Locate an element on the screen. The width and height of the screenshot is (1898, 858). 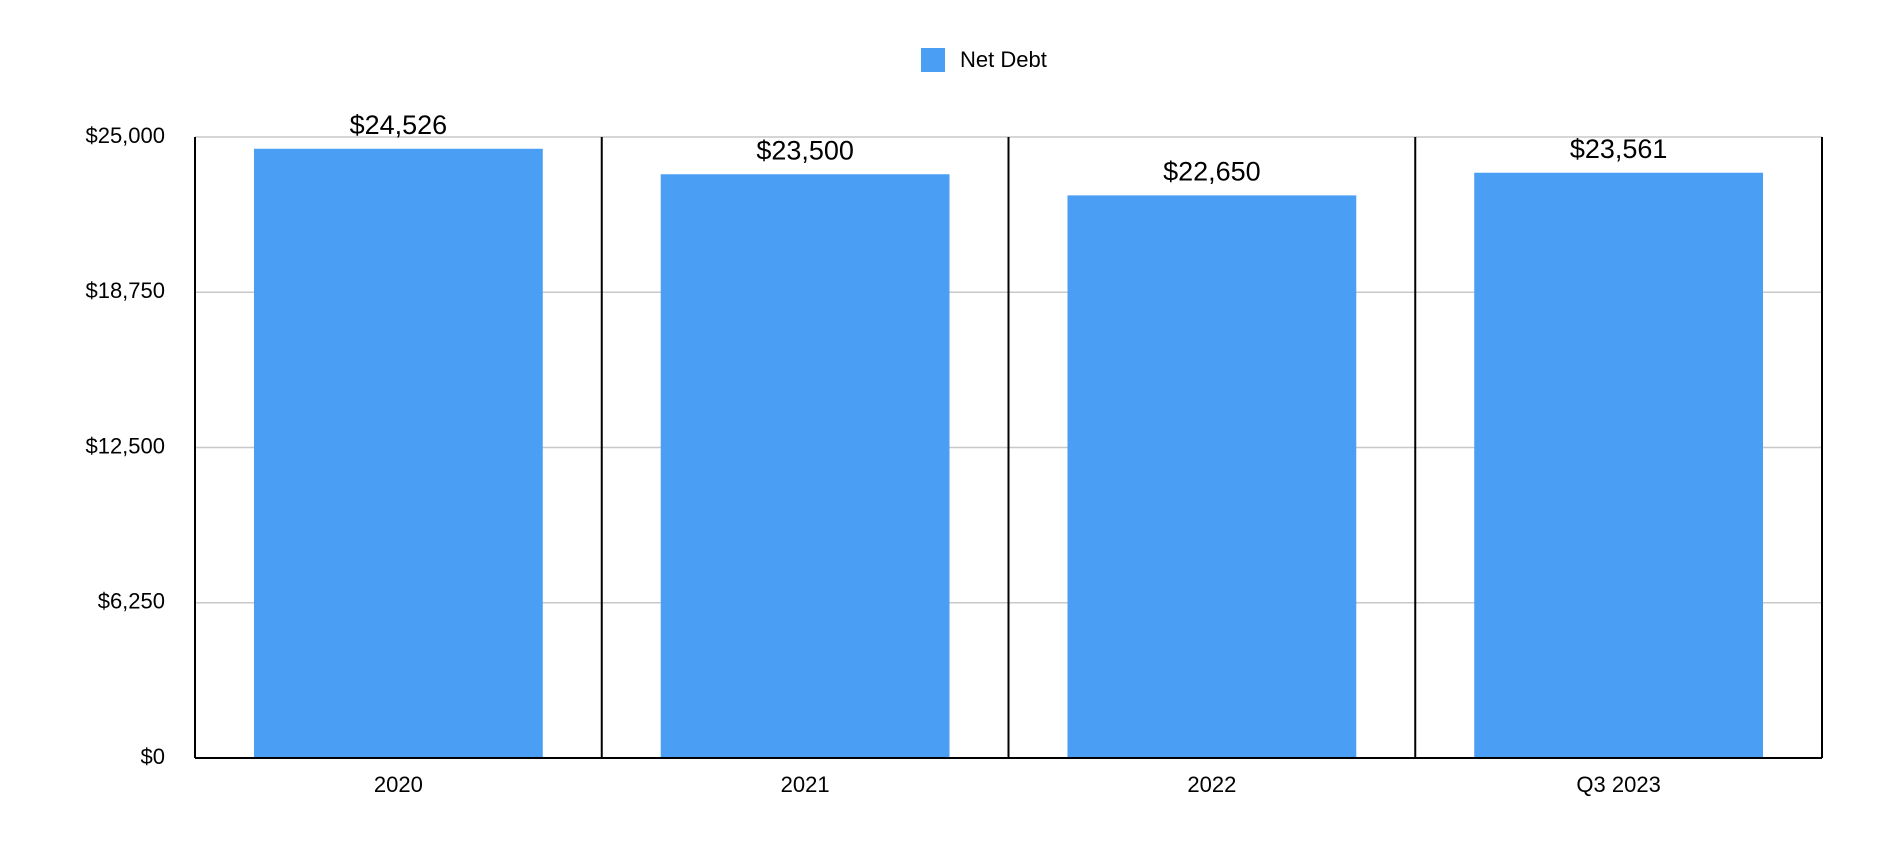
legend-label: Net Debt is located at coordinates (1003, 59).